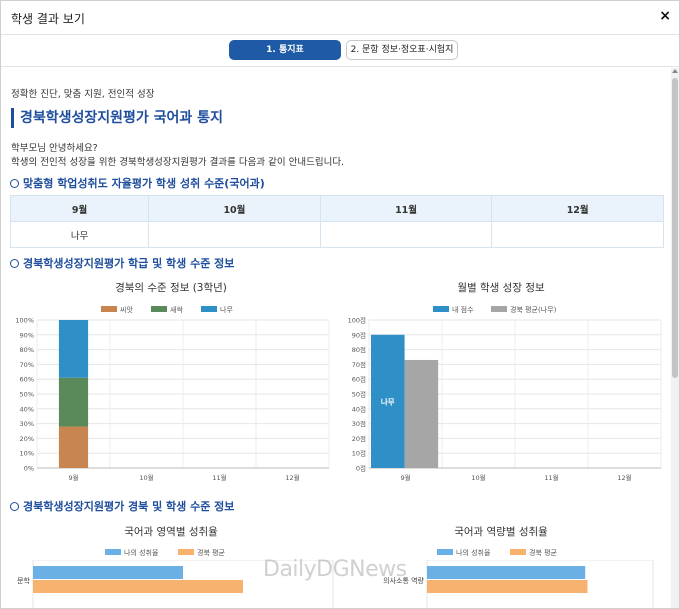  I want to click on dialog-titlebar: 학생 결과 보기 ×, so click(340, 18).